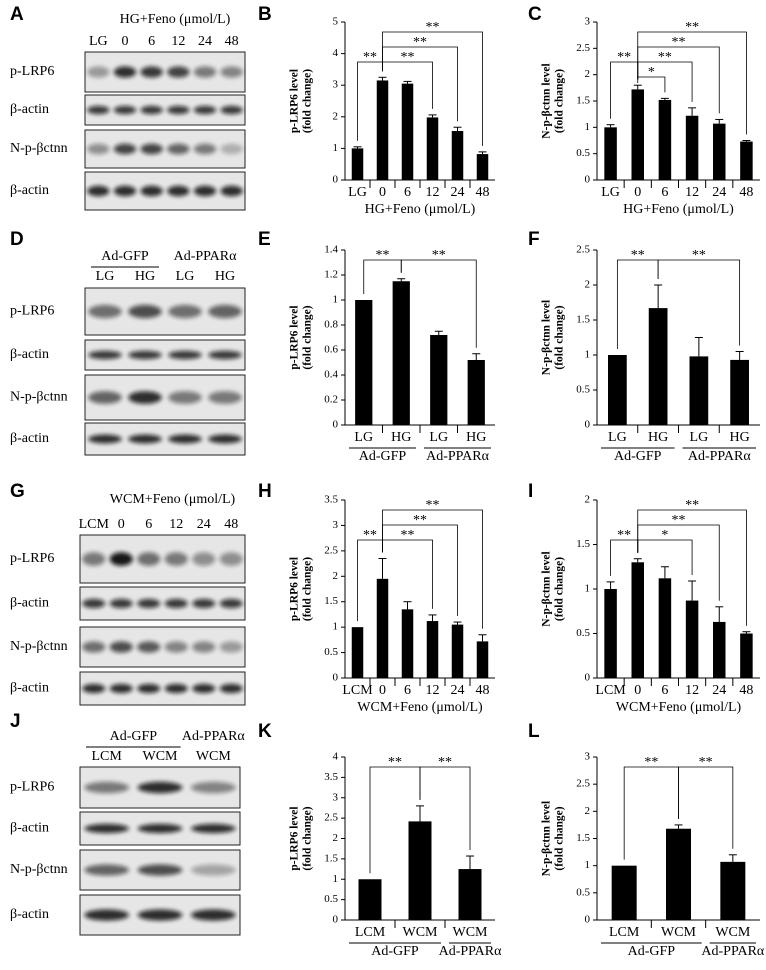  Describe the element at coordinates (295, 337) in the screenshot. I see `y-axis-label: p-LRP6 level` at that location.